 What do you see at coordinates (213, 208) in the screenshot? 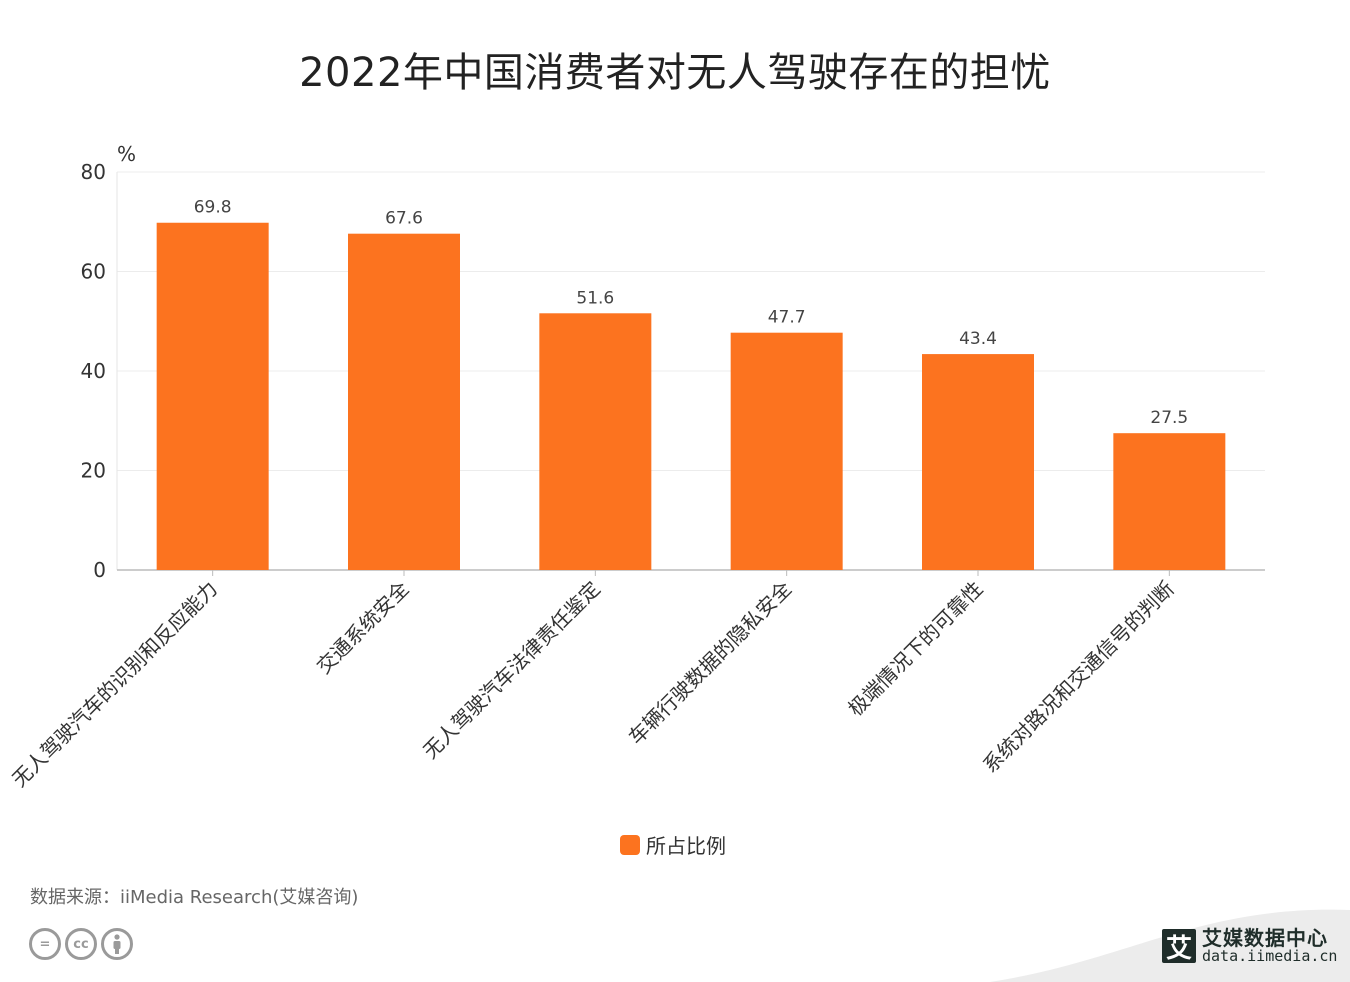
I see `data-label: 69.8` at bounding box center [213, 208].